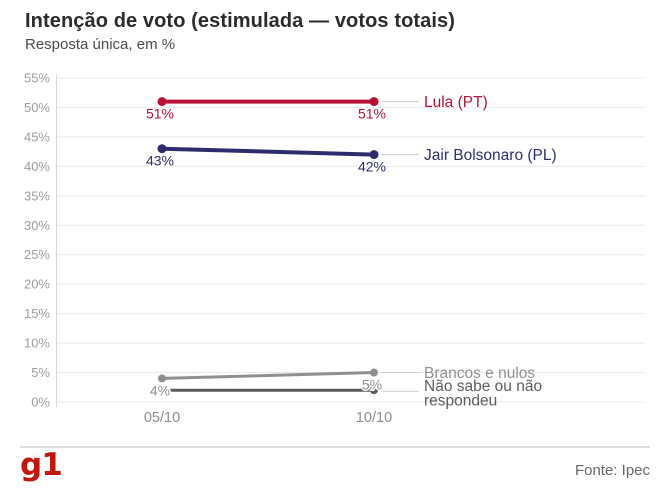 The height and width of the screenshot is (500, 670). What do you see at coordinates (37, 313) in the screenshot?
I see `y-tick-label: 15%` at bounding box center [37, 313].